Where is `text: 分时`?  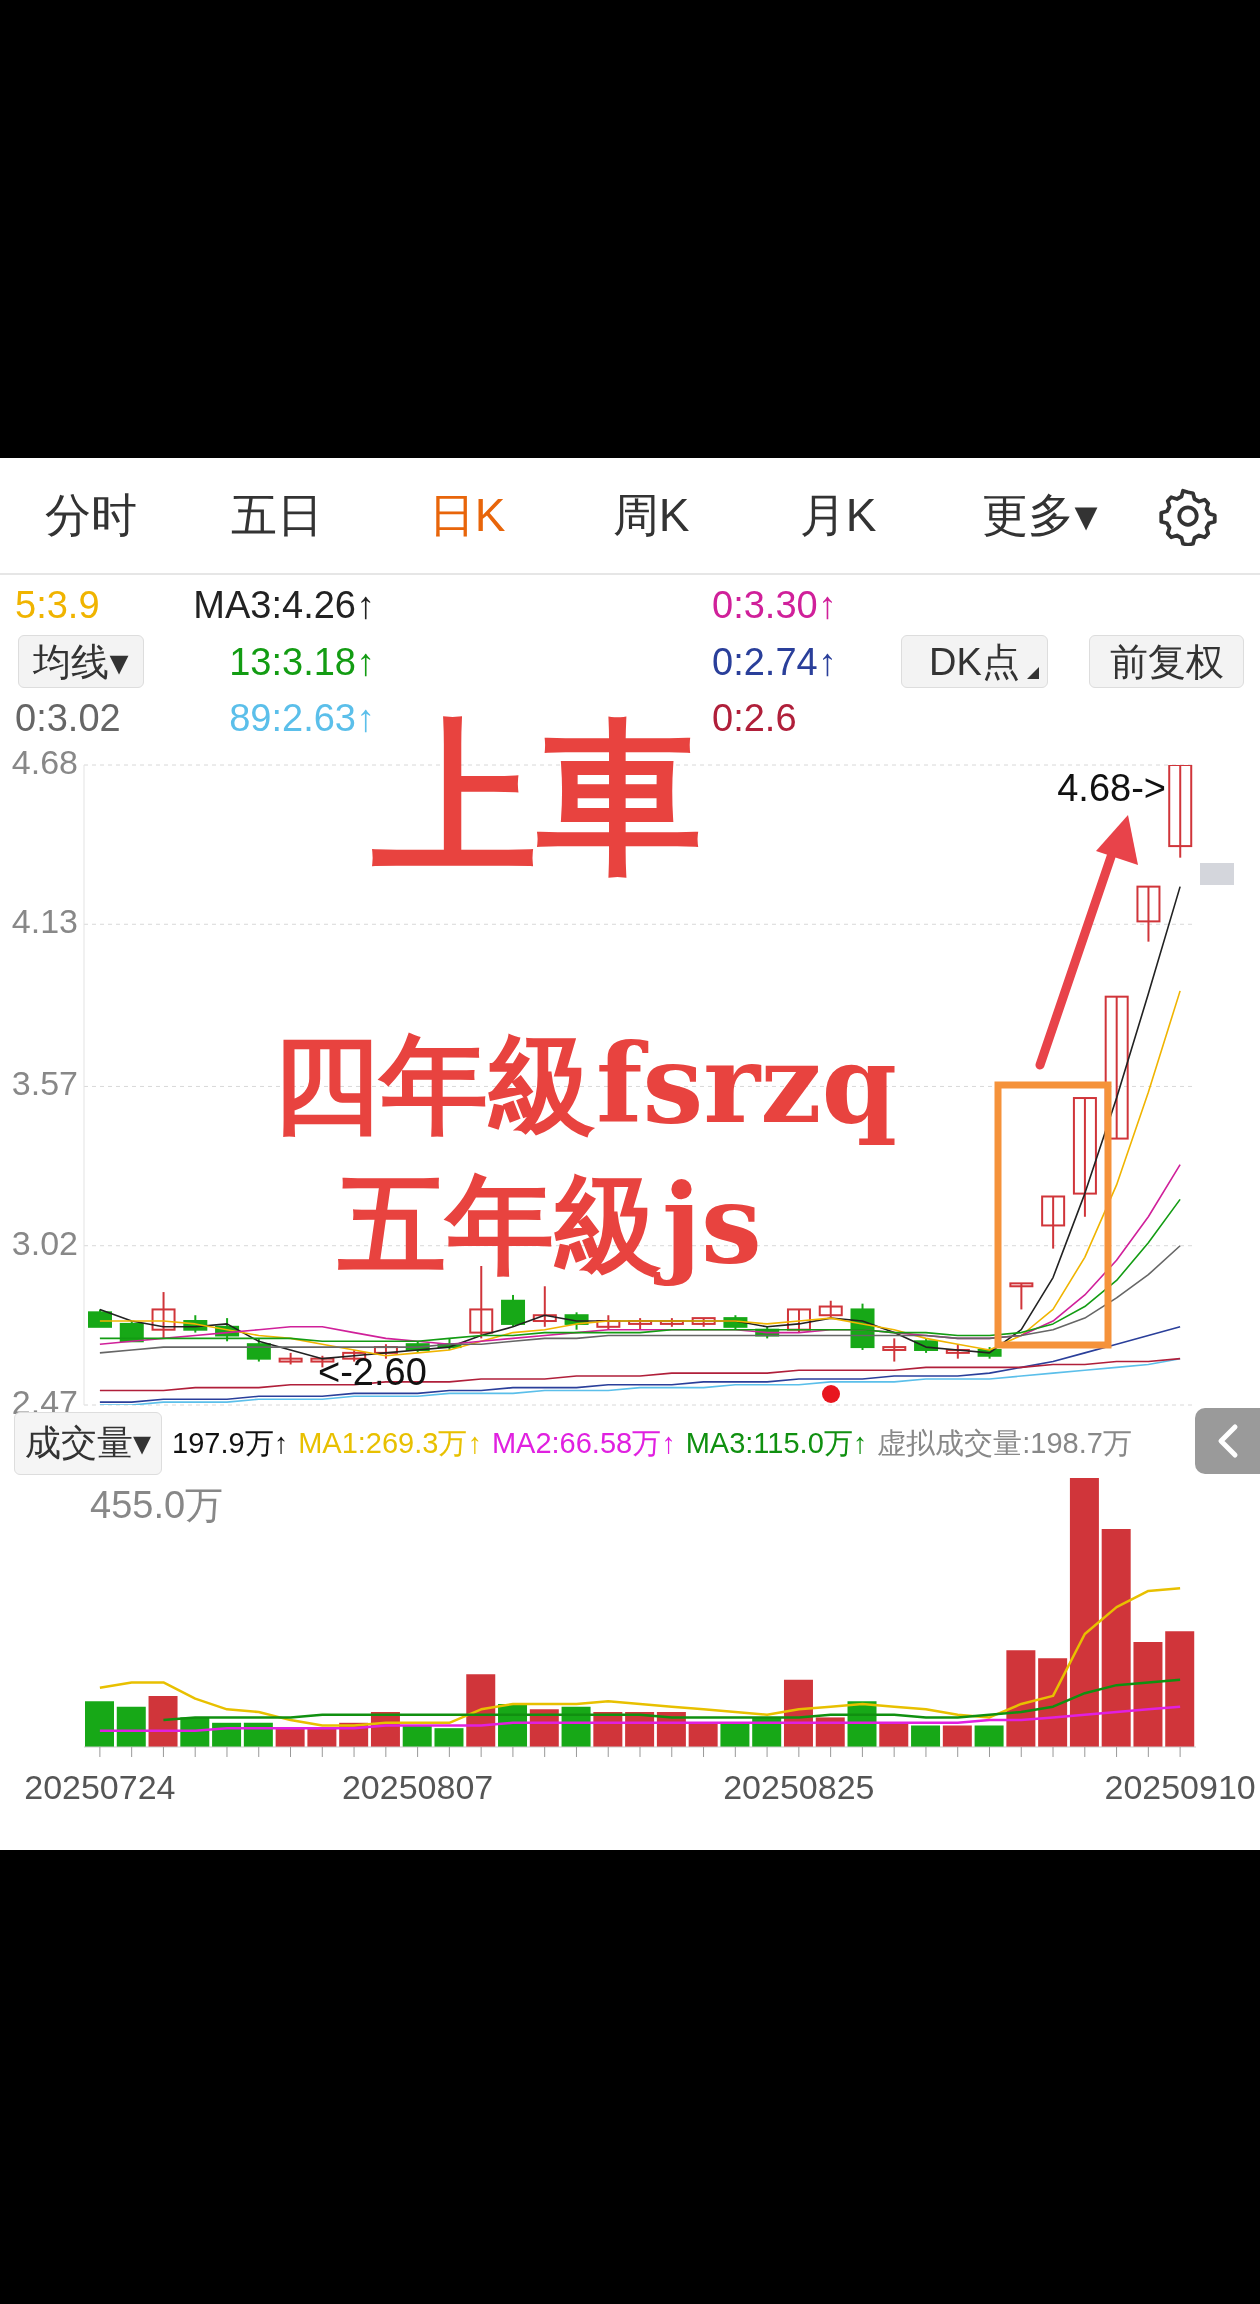 text: 分时 is located at coordinates (91, 515).